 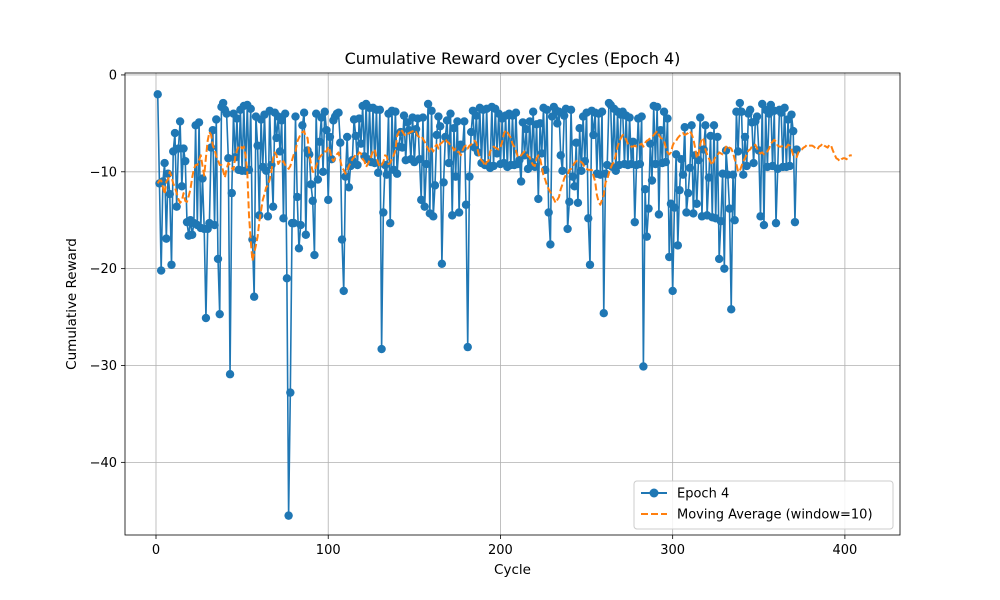 I want to click on x-axis-label: Cycle, so click(x=512, y=570).